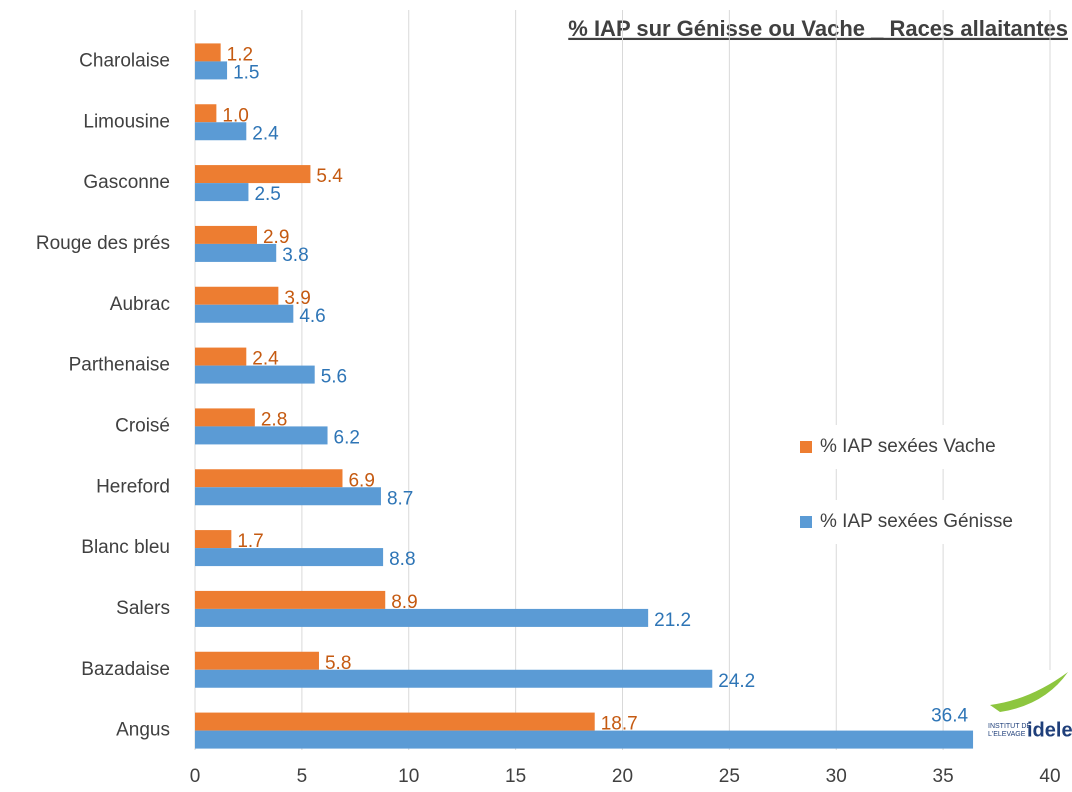 Image resolution: width=1072 pixels, height=792 pixels. What do you see at coordinates (125, 669) in the screenshot?
I see `y-tick-label: Bazadaise` at bounding box center [125, 669].